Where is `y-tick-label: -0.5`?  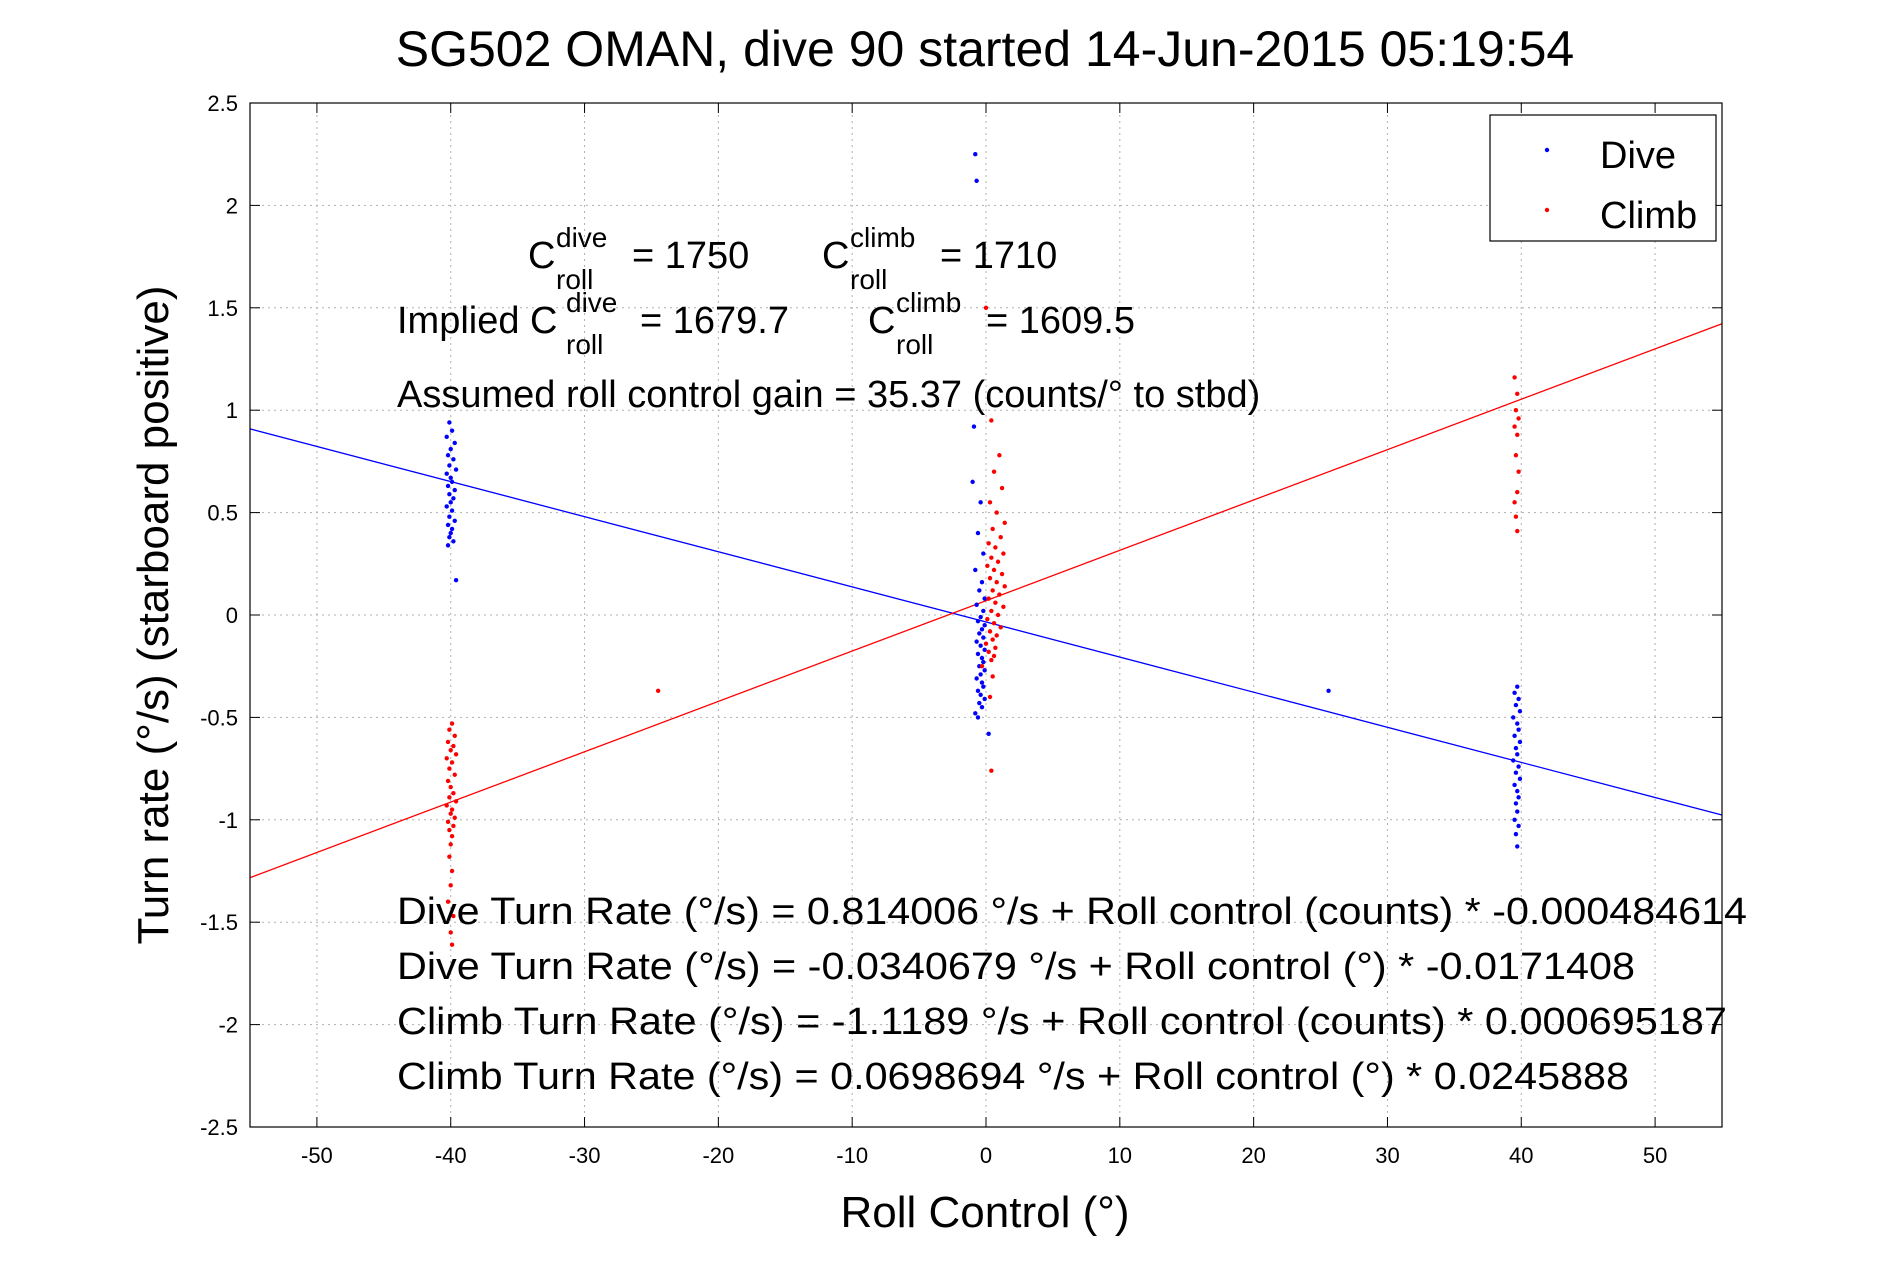
y-tick-label: -0.5 is located at coordinates (219, 717).